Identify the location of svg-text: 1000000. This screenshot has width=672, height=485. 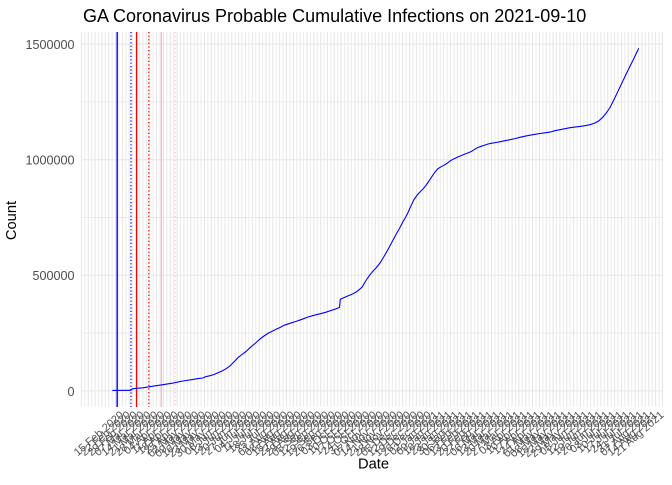
(49, 161).